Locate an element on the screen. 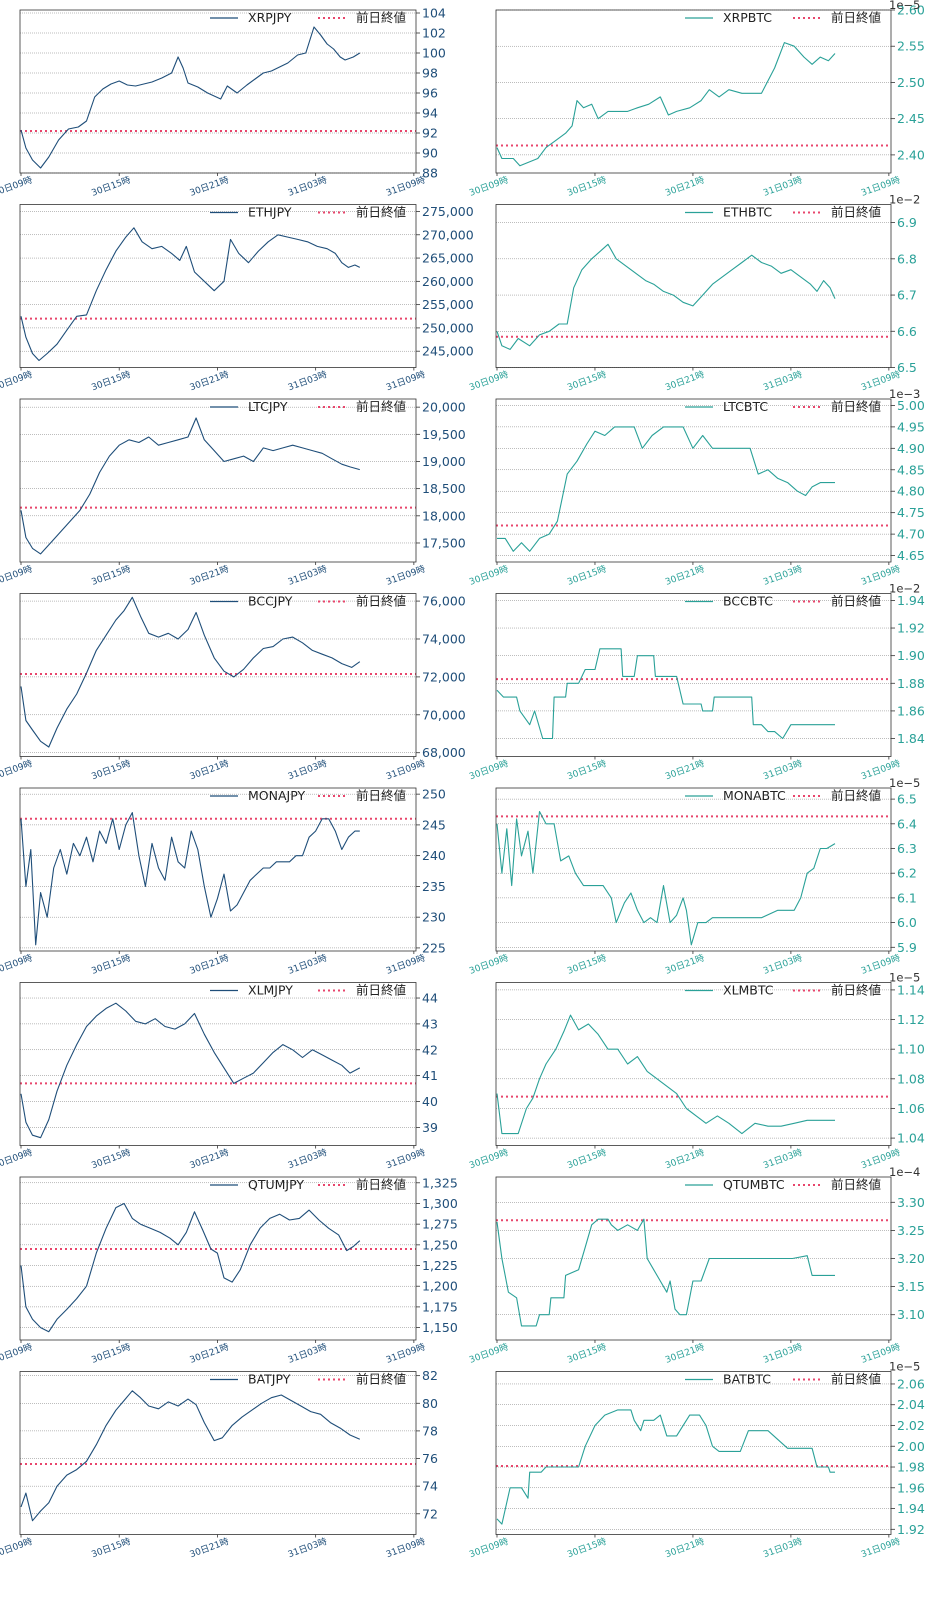 The height and width of the screenshot is (1600, 941). y-tick-label: 20,000 is located at coordinates (444, 407).